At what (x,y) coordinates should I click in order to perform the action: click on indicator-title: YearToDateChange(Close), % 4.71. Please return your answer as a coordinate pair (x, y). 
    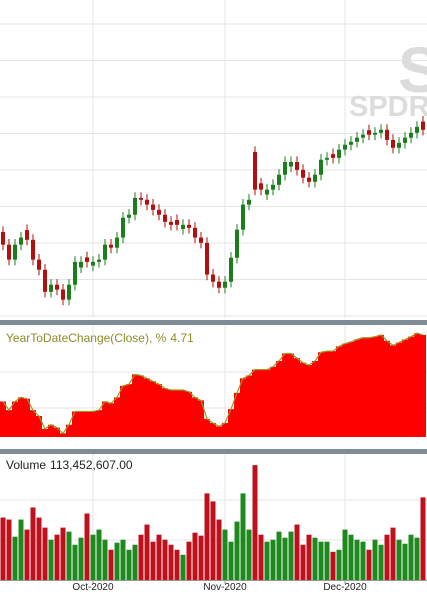
    Looking at the image, I should click on (100, 338).